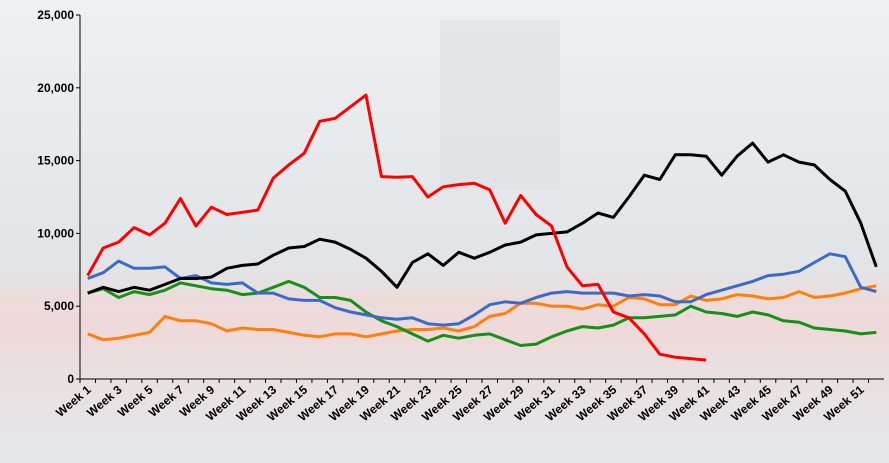 The width and height of the screenshot is (889, 463). I want to click on y-tick-label: 15,000, so click(55, 161).